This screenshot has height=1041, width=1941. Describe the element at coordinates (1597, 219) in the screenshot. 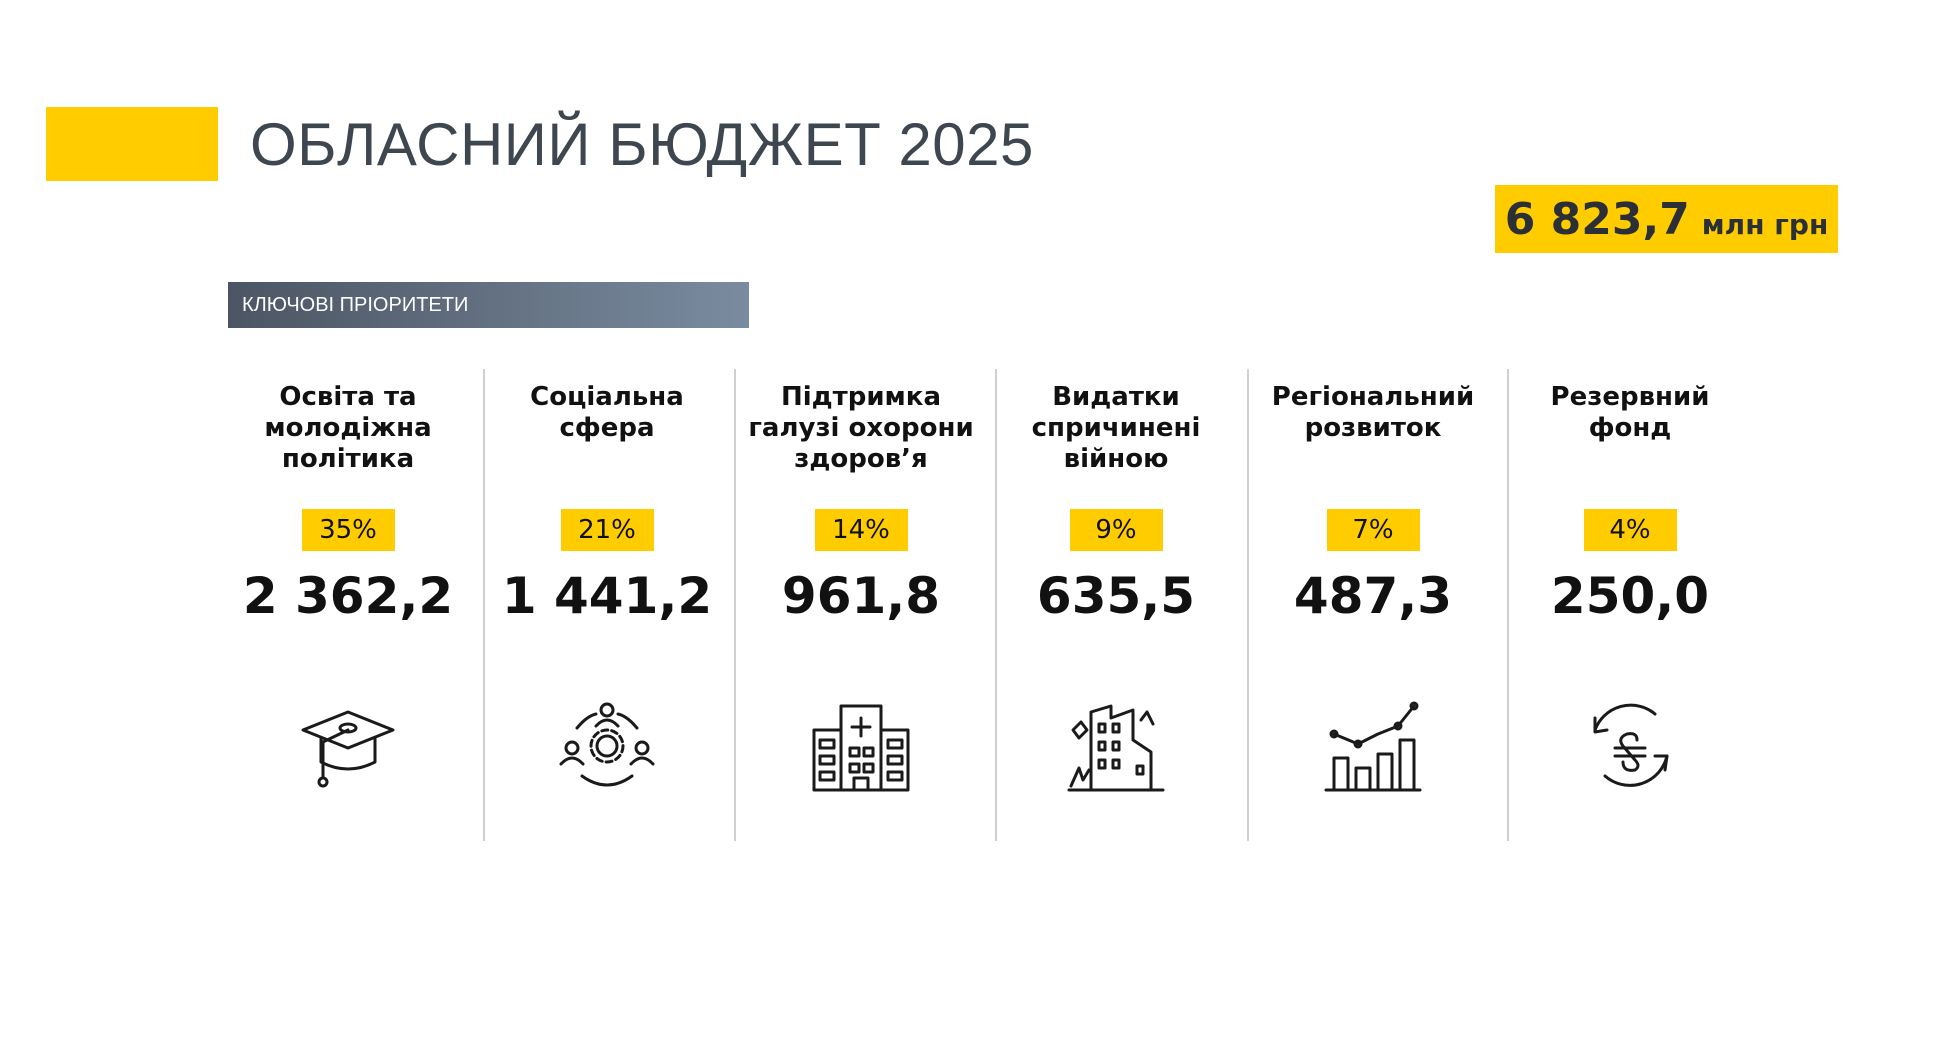

I see `total-value: 6 823,7` at that location.